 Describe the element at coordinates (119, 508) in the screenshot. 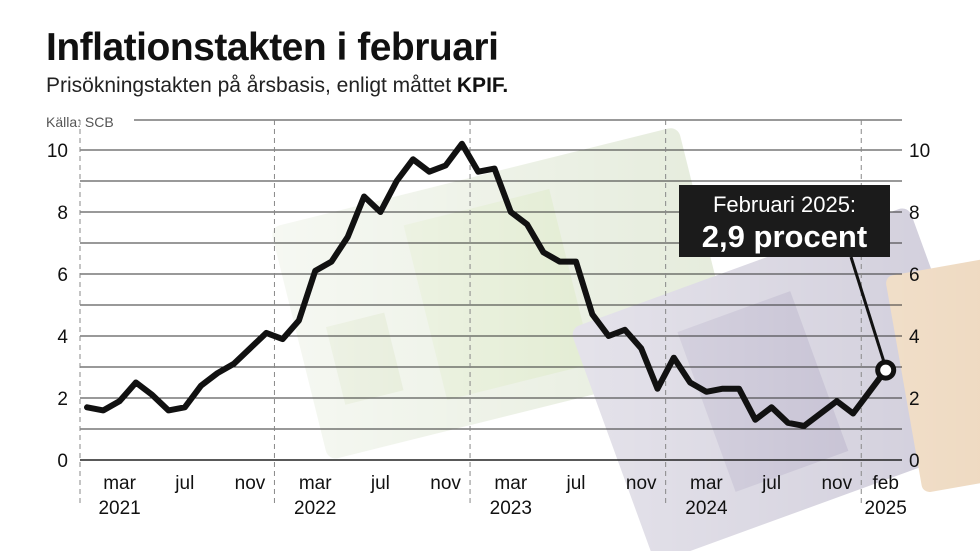

I see `x-year-label: 2021` at that location.